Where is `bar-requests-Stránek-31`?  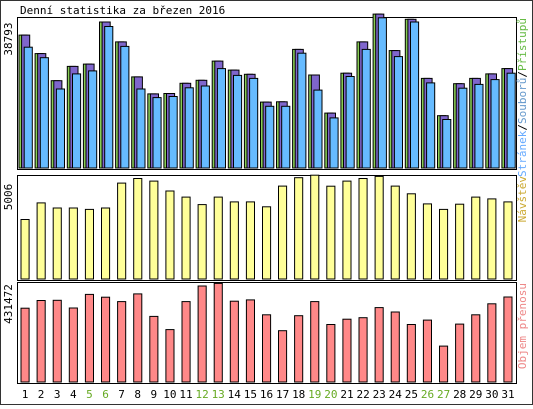
bar-requests-Stránek-31 is located at coordinates (511, 120).